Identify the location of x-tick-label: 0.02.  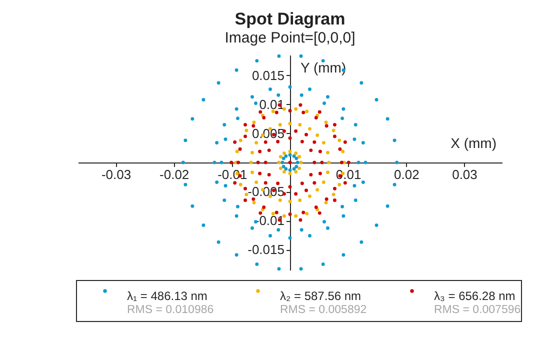
(407, 174).